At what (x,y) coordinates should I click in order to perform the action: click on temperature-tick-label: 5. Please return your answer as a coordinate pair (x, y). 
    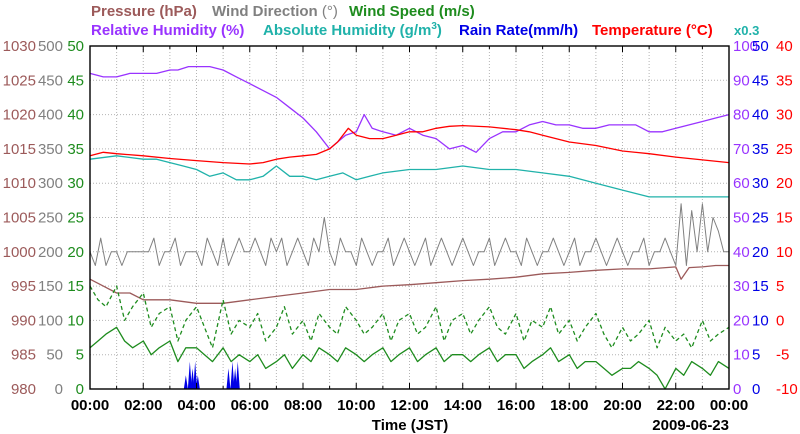
    Looking at the image, I should click on (780, 286).